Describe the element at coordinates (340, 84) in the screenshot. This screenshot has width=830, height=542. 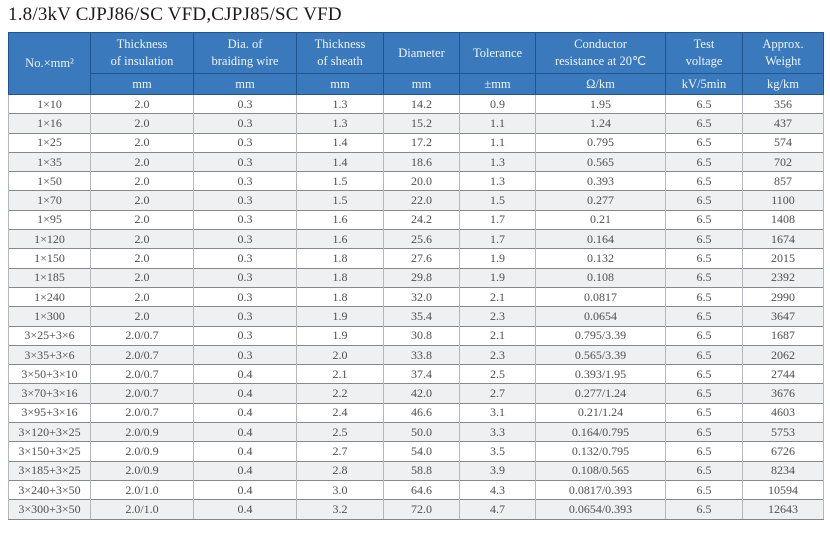
I see `unit-sheath: mm` at that location.